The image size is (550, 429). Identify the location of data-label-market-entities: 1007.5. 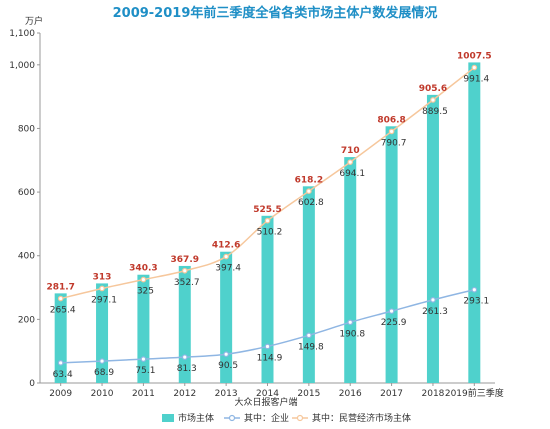
(474, 56).